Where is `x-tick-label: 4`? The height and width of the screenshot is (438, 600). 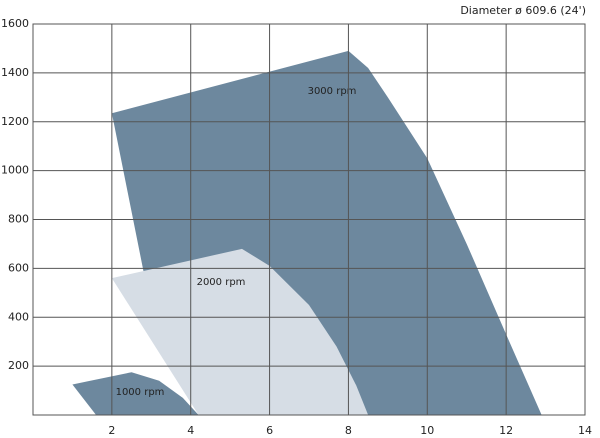
x-tick-label: 4 is located at coordinates (190, 430).